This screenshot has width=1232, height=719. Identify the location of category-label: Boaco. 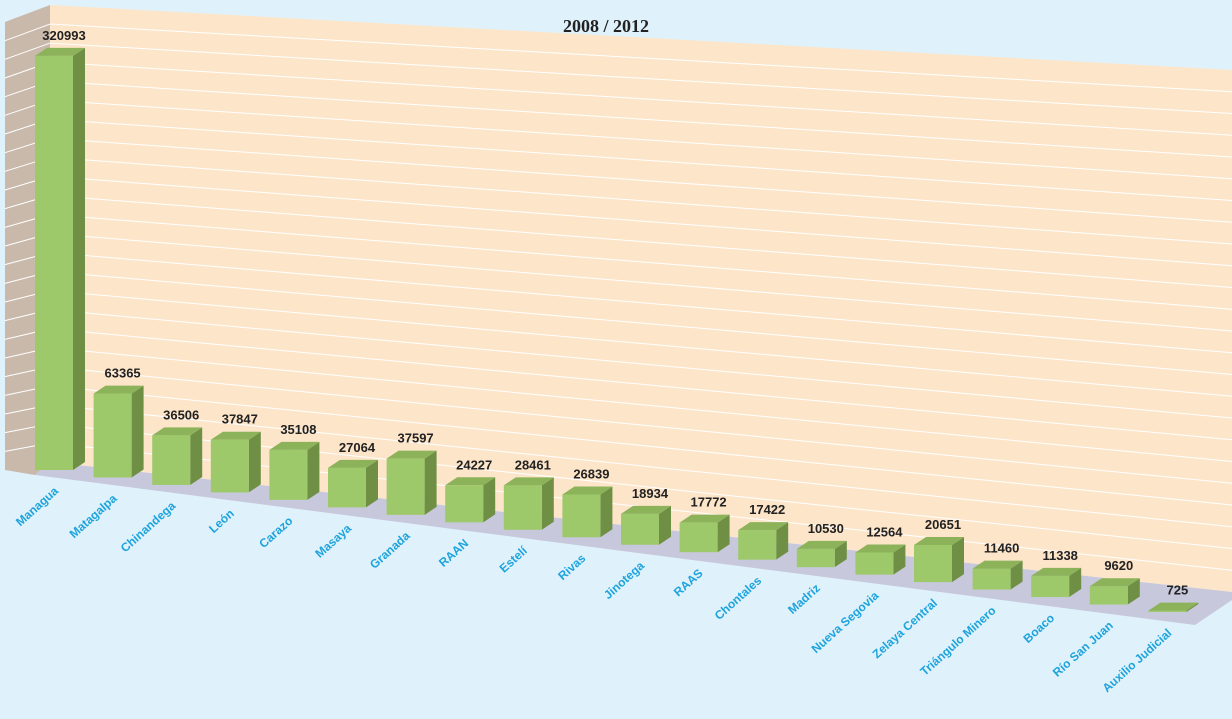
(1039, 628).